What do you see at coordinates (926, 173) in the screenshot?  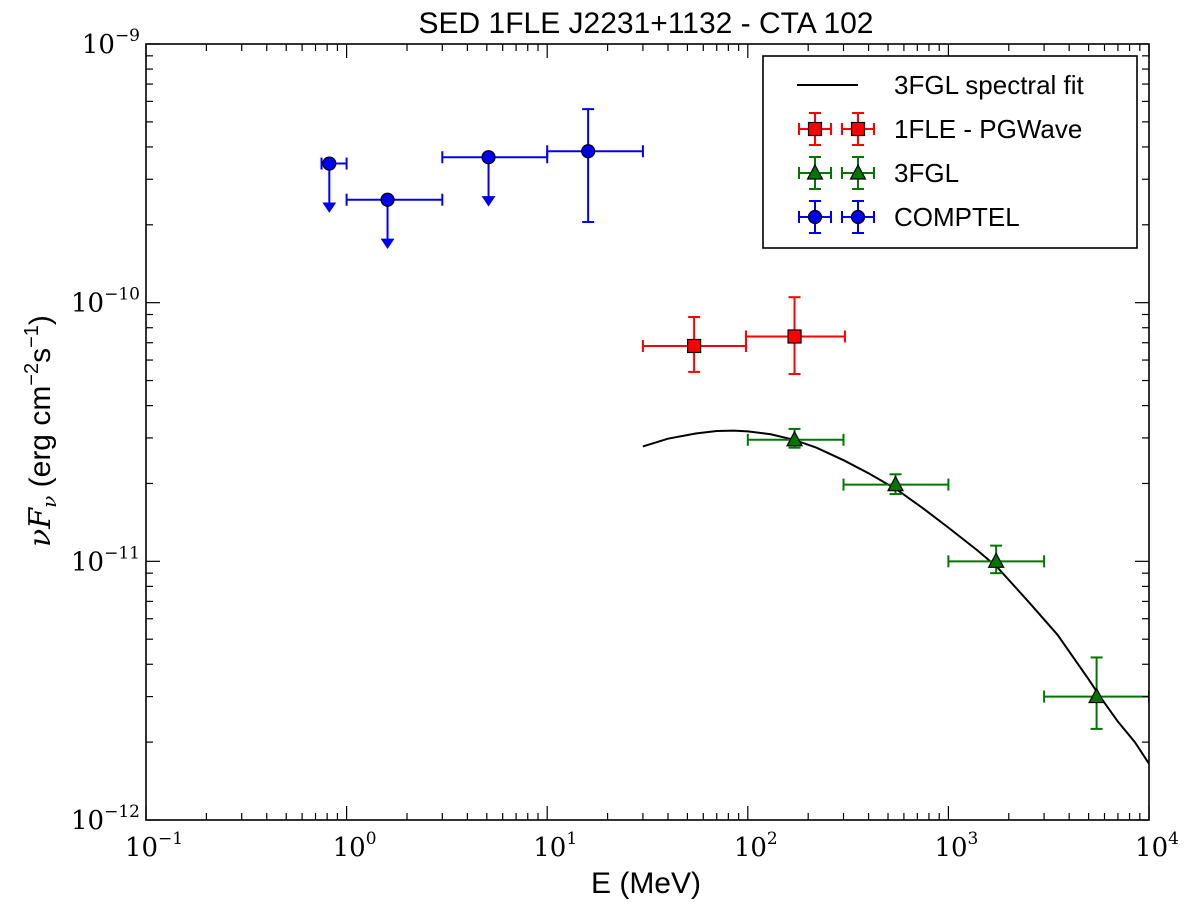 I see `legend-3fgl-label: 3FGL` at bounding box center [926, 173].